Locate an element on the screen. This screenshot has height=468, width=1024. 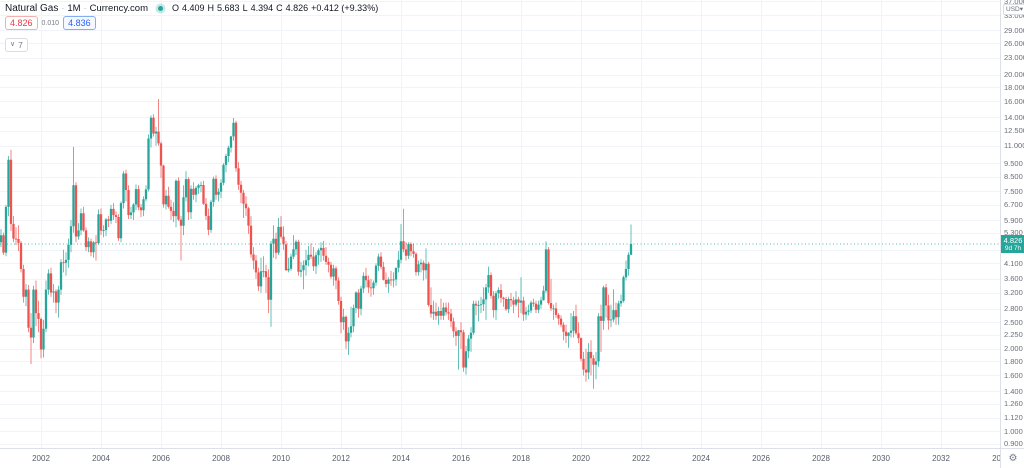
price-tick-label: 0.900 is located at coordinates (1013, 443).